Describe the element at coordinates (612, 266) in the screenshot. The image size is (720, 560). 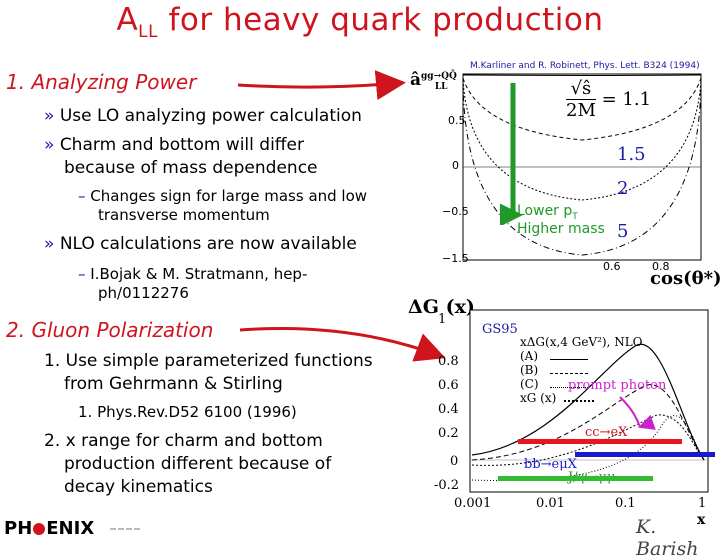
I see `plot1-xtick: 0.6` at that location.